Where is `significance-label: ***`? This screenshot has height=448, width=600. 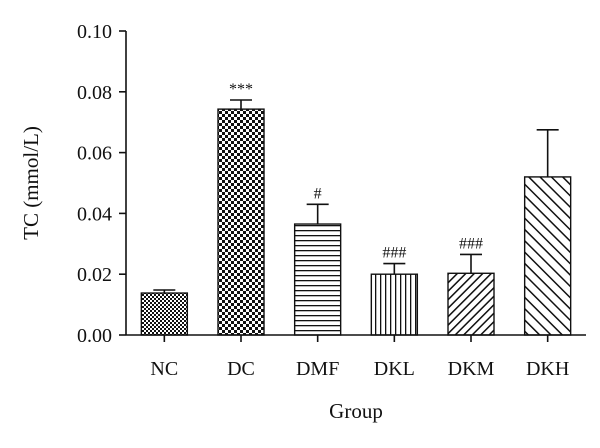 significance-label: *** is located at coordinates (241, 89).